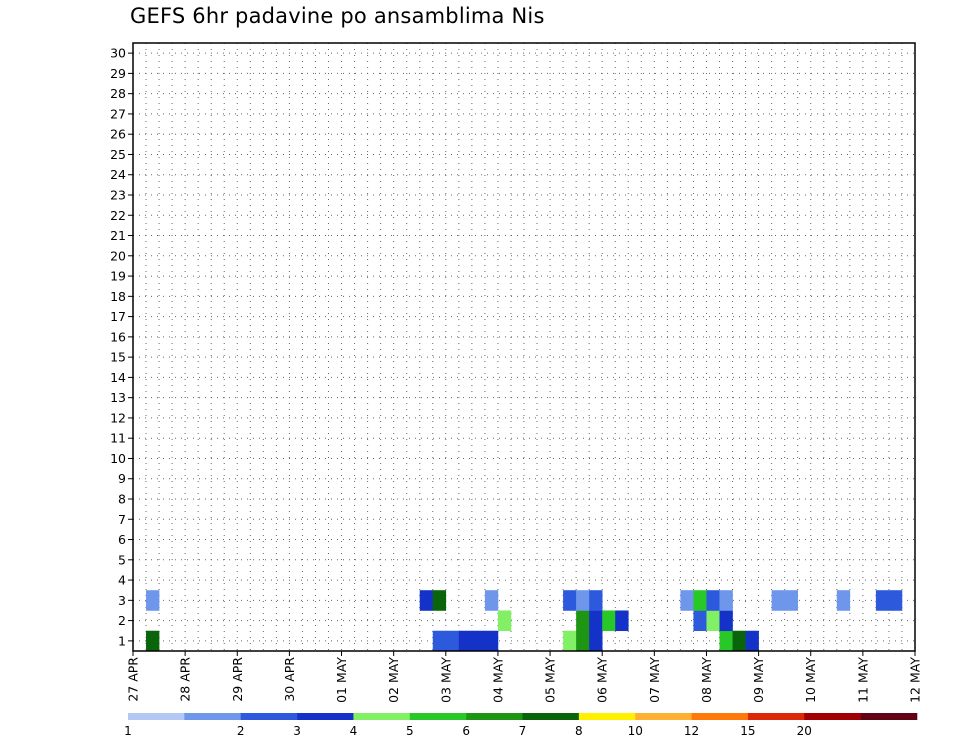 This screenshot has height=742, width=960. I want to click on y-tick-label: 17, so click(118, 316).